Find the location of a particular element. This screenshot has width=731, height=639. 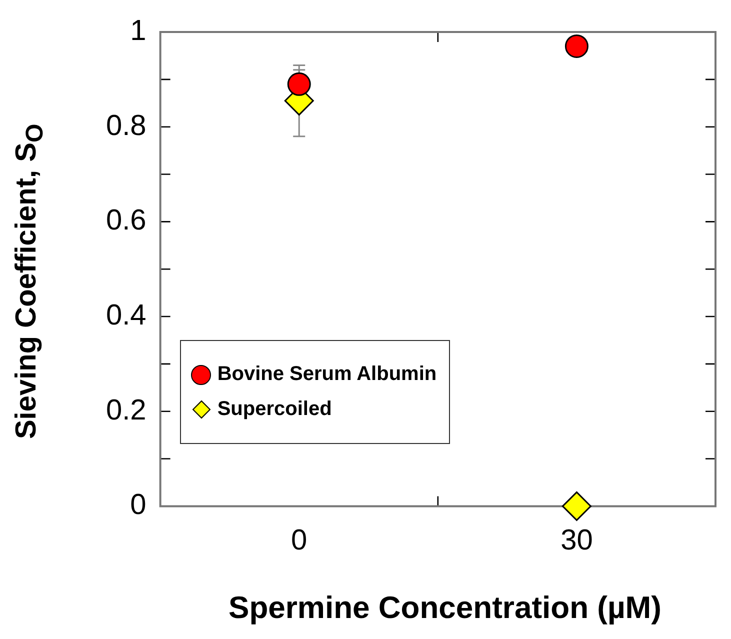

legend-label: Bovine Serum Albumin is located at coordinates (327, 374).